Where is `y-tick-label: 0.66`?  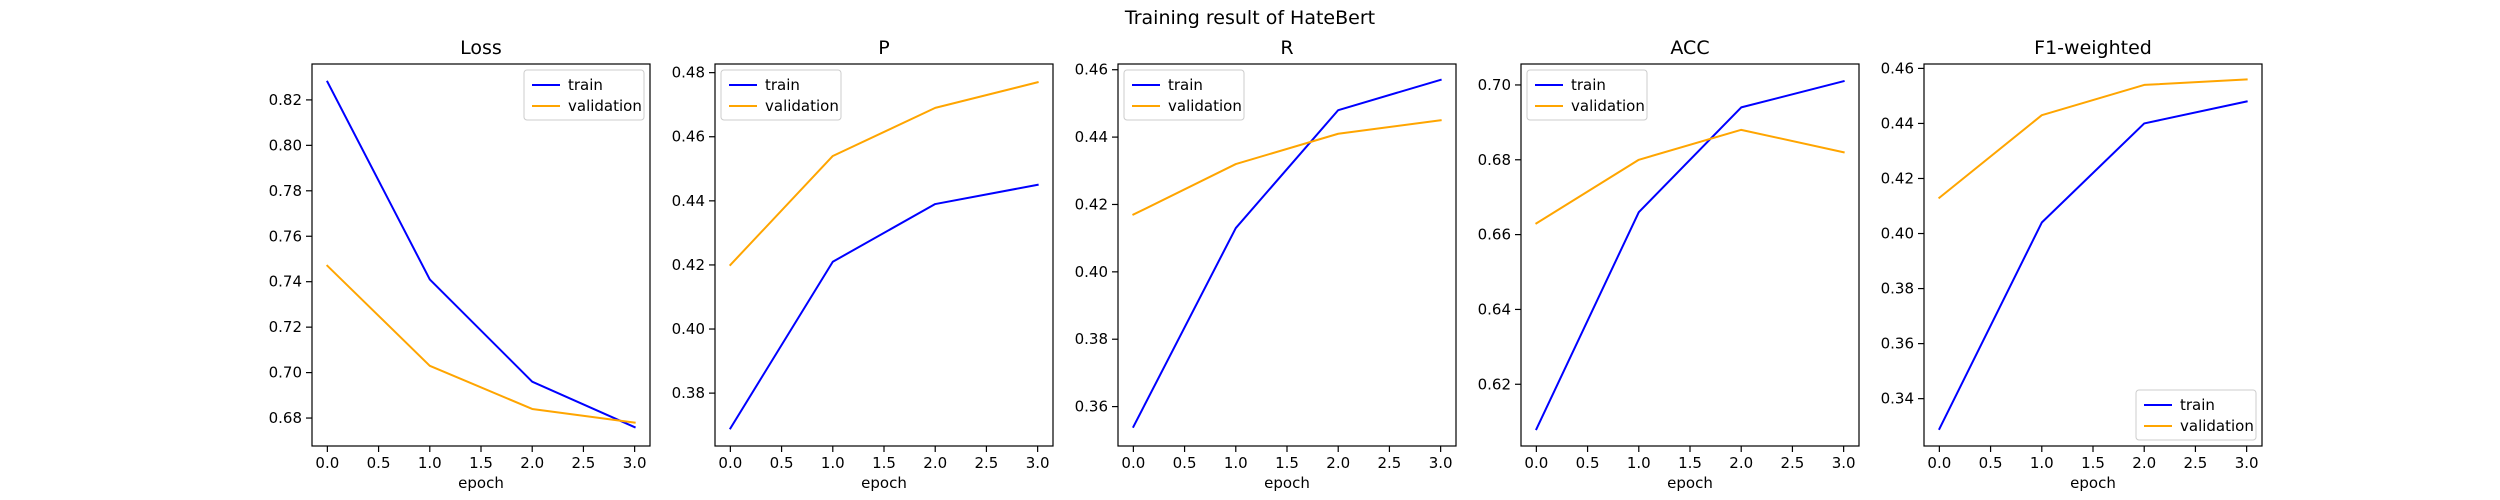 y-tick-label: 0.66 is located at coordinates (1494, 235).